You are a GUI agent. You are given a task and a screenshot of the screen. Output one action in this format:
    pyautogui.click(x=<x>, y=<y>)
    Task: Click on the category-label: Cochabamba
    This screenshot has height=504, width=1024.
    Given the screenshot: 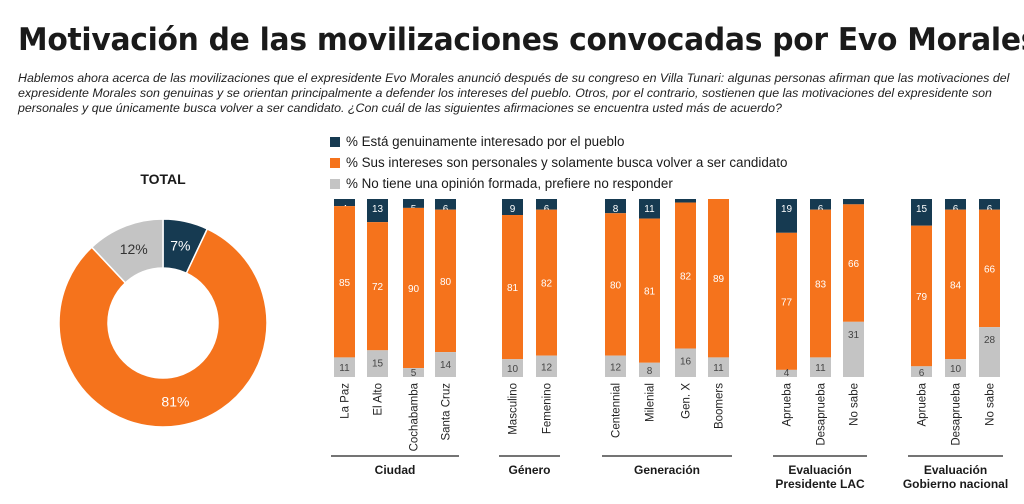 What is the action you would take?
    pyautogui.click(x=415, y=416)
    